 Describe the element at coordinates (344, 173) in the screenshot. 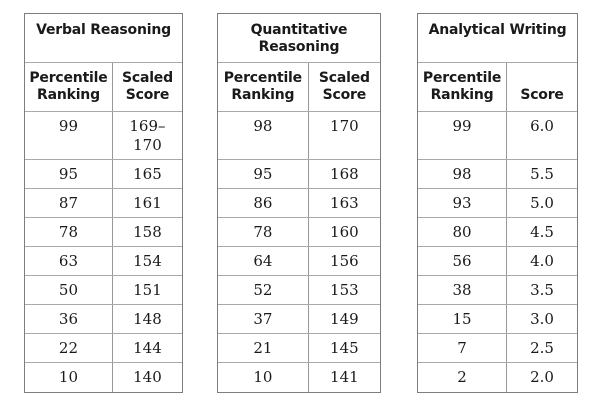

I see `score-cell: 168` at that location.